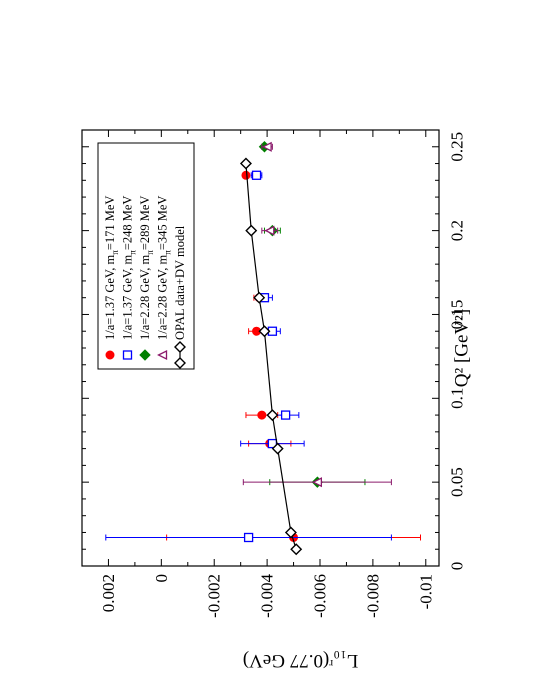 The image size is (540, 699). What do you see at coordinates (457, 230) in the screenshot?
I see `x-tick-label: 0.2` at bounding box center [457, 230].